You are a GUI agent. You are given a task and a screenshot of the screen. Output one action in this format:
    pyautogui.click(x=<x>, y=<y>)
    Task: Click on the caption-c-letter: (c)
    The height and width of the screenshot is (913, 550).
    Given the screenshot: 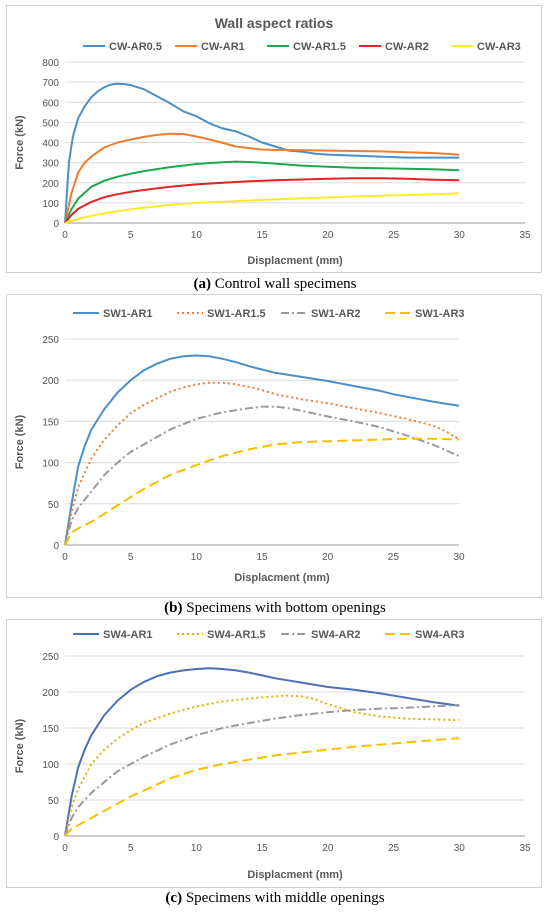 What is the action you would take?
    pyautogui.click(x=174, y=898)
    